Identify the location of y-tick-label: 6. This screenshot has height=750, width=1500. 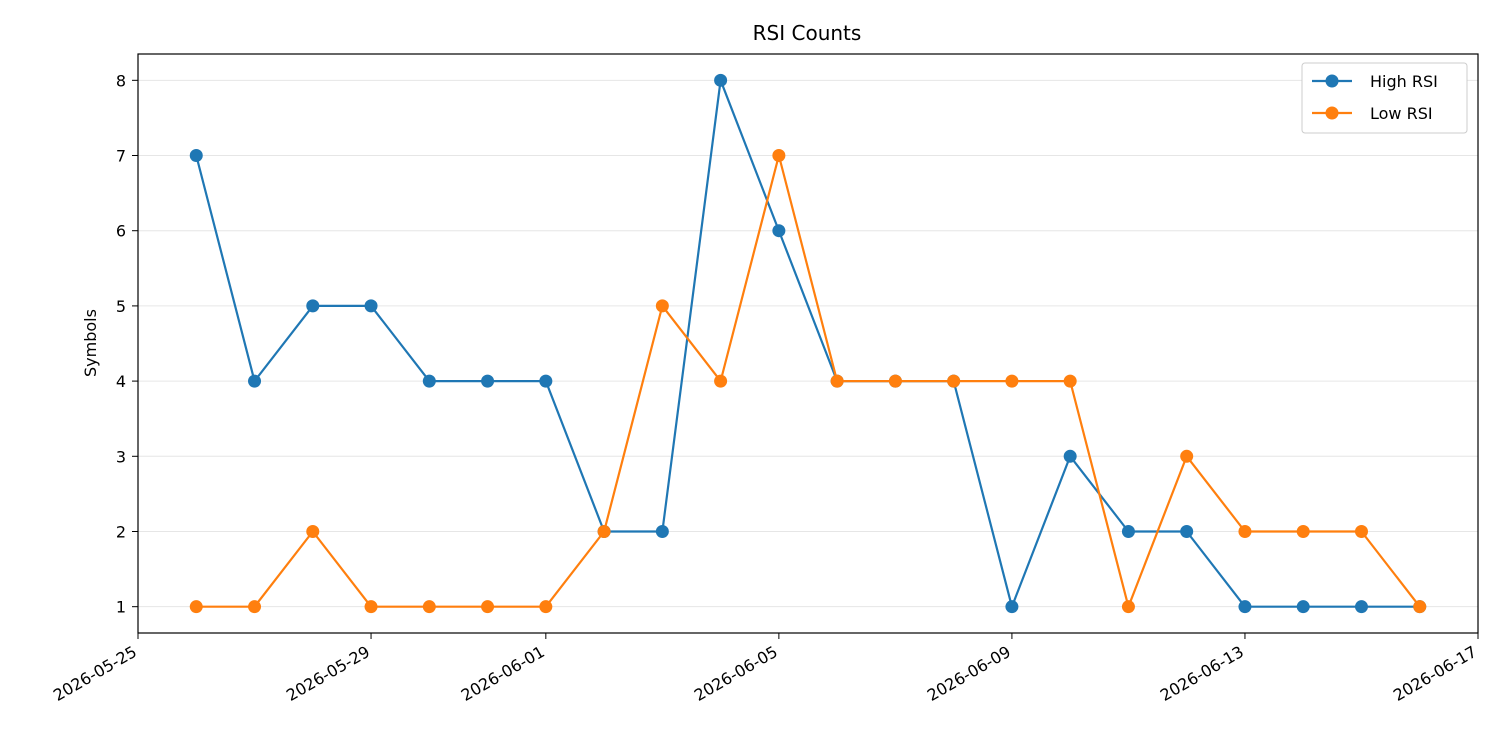
(121, 231).